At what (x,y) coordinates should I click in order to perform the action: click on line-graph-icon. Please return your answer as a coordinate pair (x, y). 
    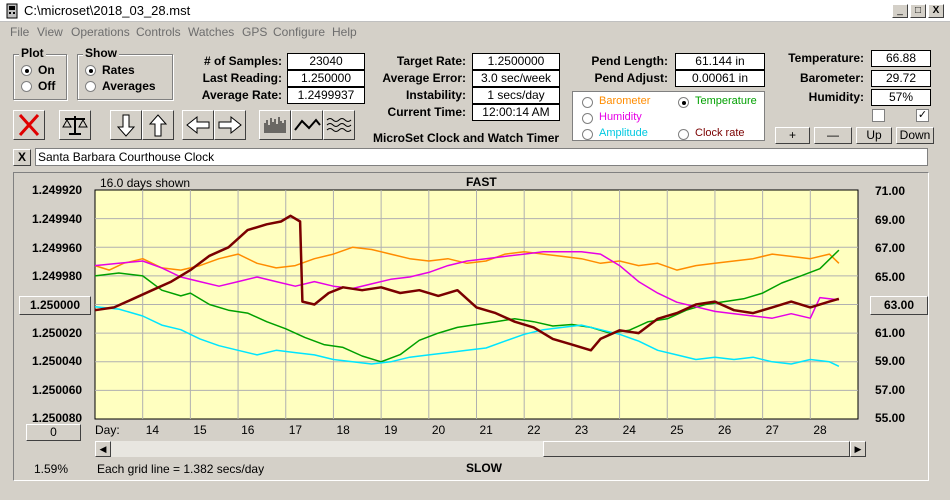
    Looking at the image, I should click on (307, 124).